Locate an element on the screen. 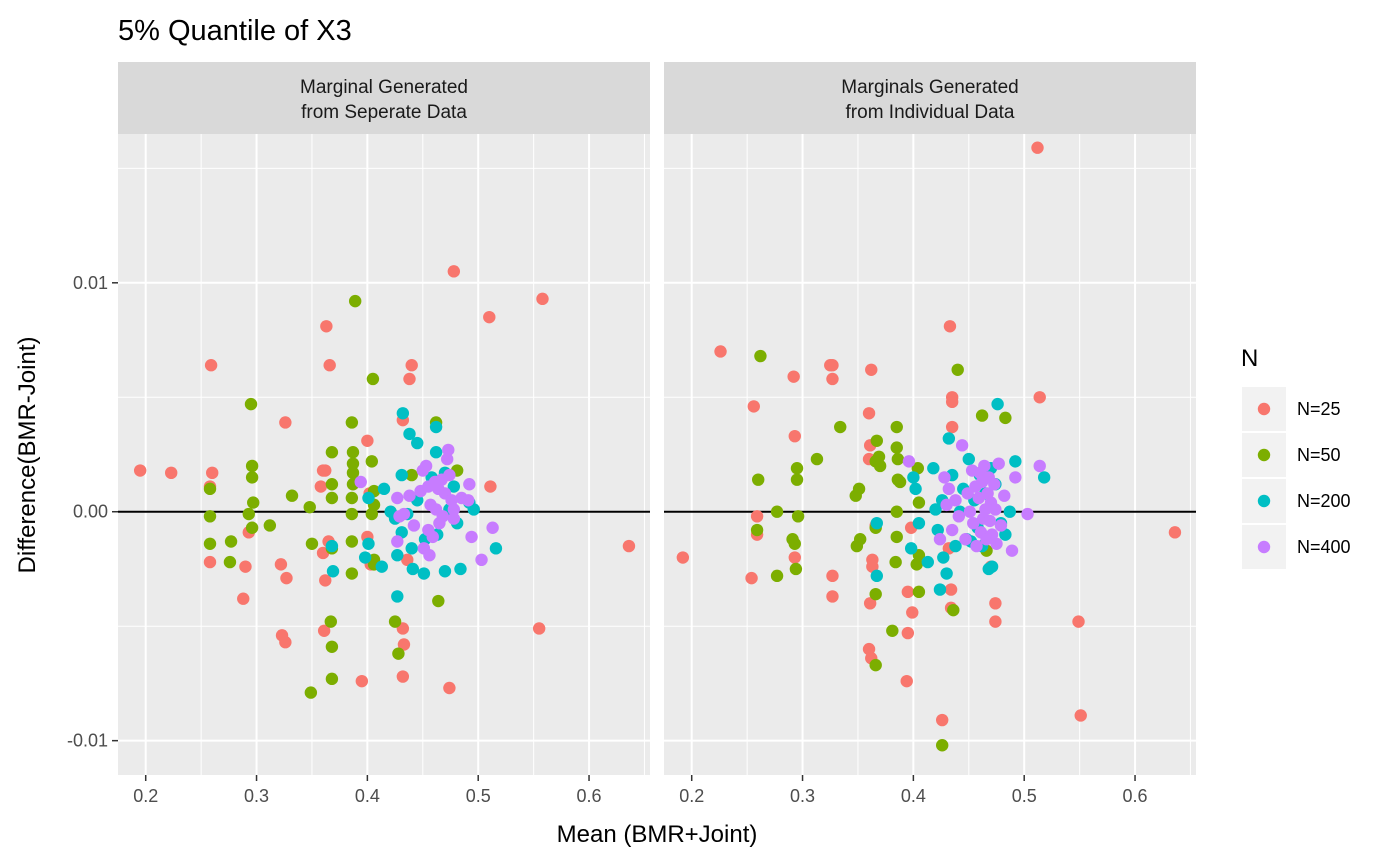  legend-swatch is located at coordinates (1264, 547).